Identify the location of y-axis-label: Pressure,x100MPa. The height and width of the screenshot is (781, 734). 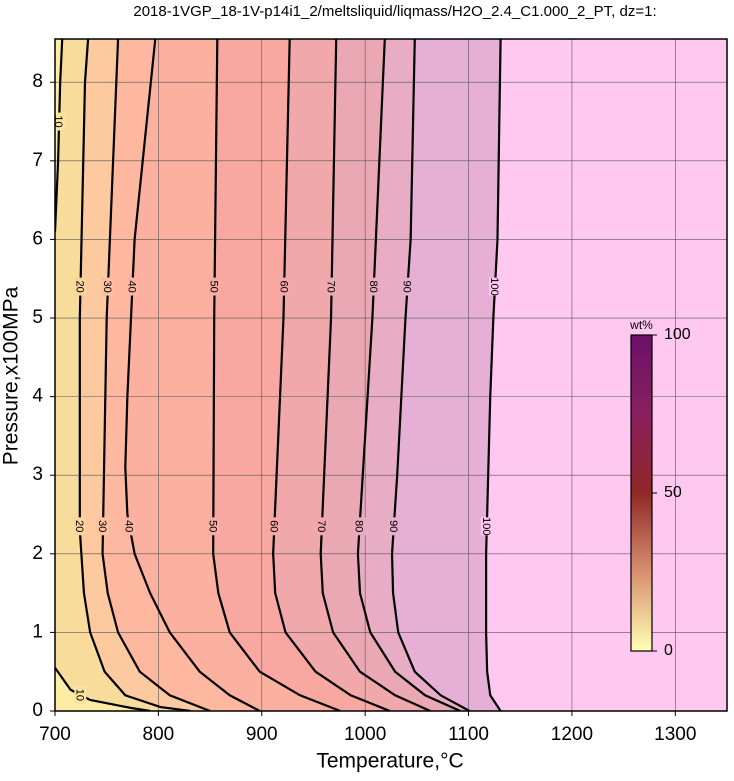
(11, 375).